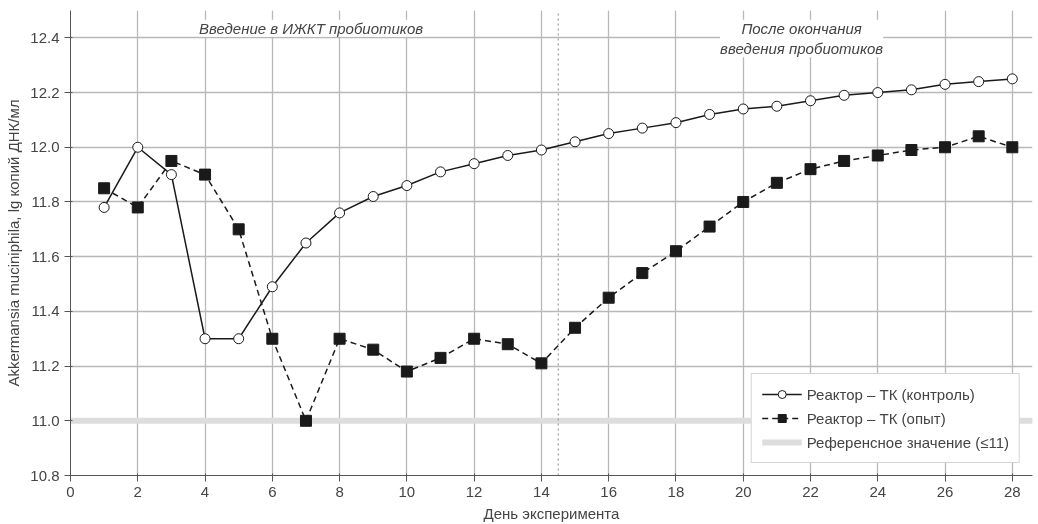 The image size is (1038, 524). Describe the element at coordinates (45, 366) in the screenshot. I see `y-tick-label: 11.2` at that location.